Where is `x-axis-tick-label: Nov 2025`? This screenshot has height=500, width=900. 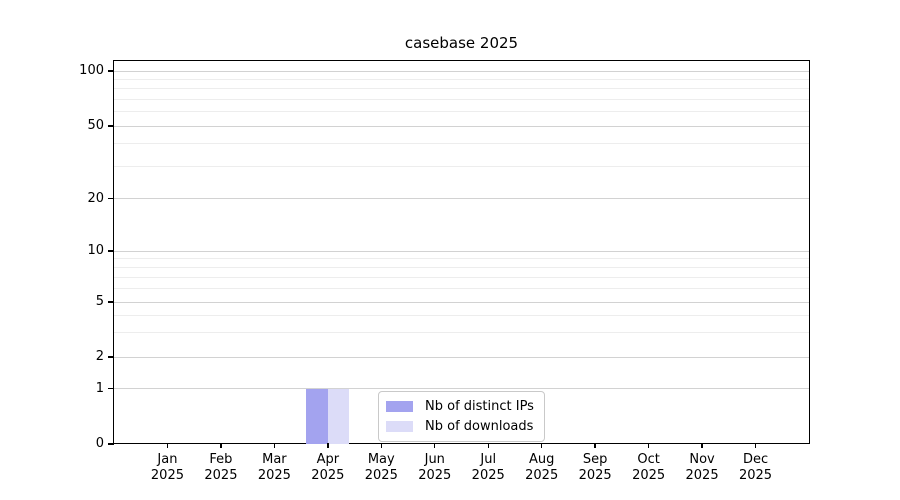
x-axis-tick-label: Nov 2025 is located at coordinates (702, 467).